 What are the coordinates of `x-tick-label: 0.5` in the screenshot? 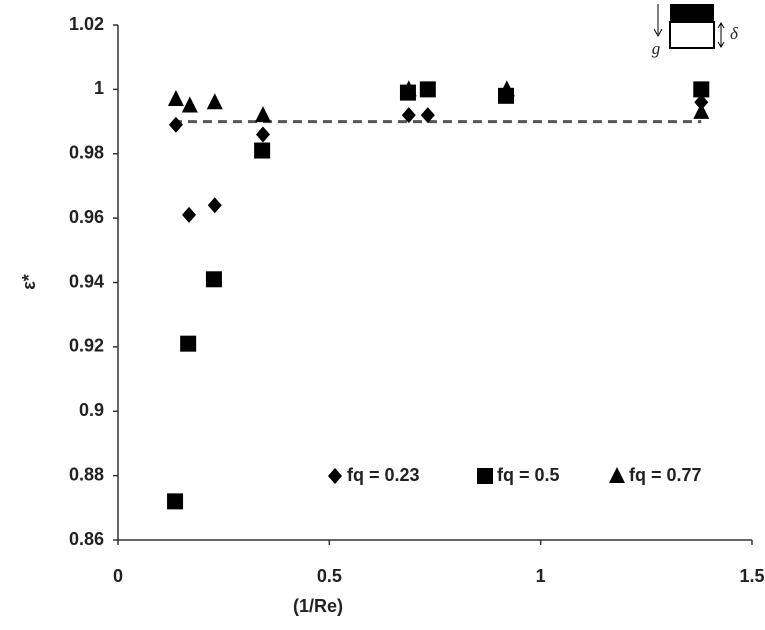 It's located at (329, 576).